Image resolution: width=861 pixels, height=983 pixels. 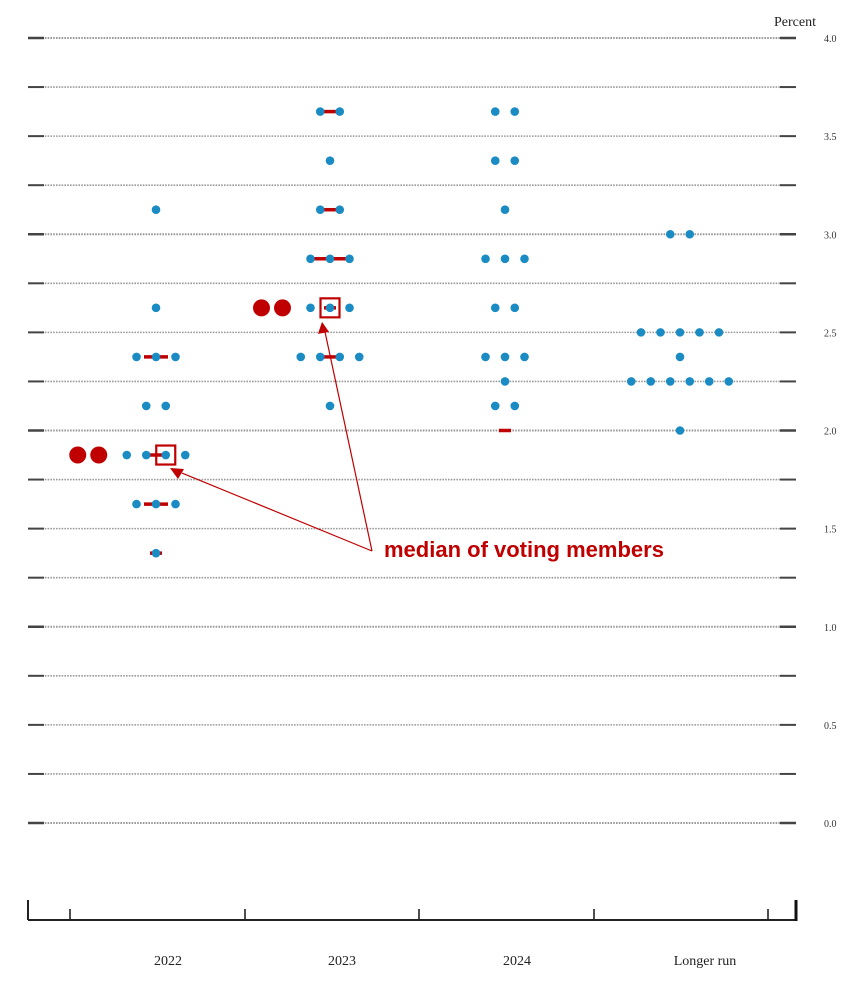 I want to click on y-tick-label: 3.5, so click(x=830, y=137).